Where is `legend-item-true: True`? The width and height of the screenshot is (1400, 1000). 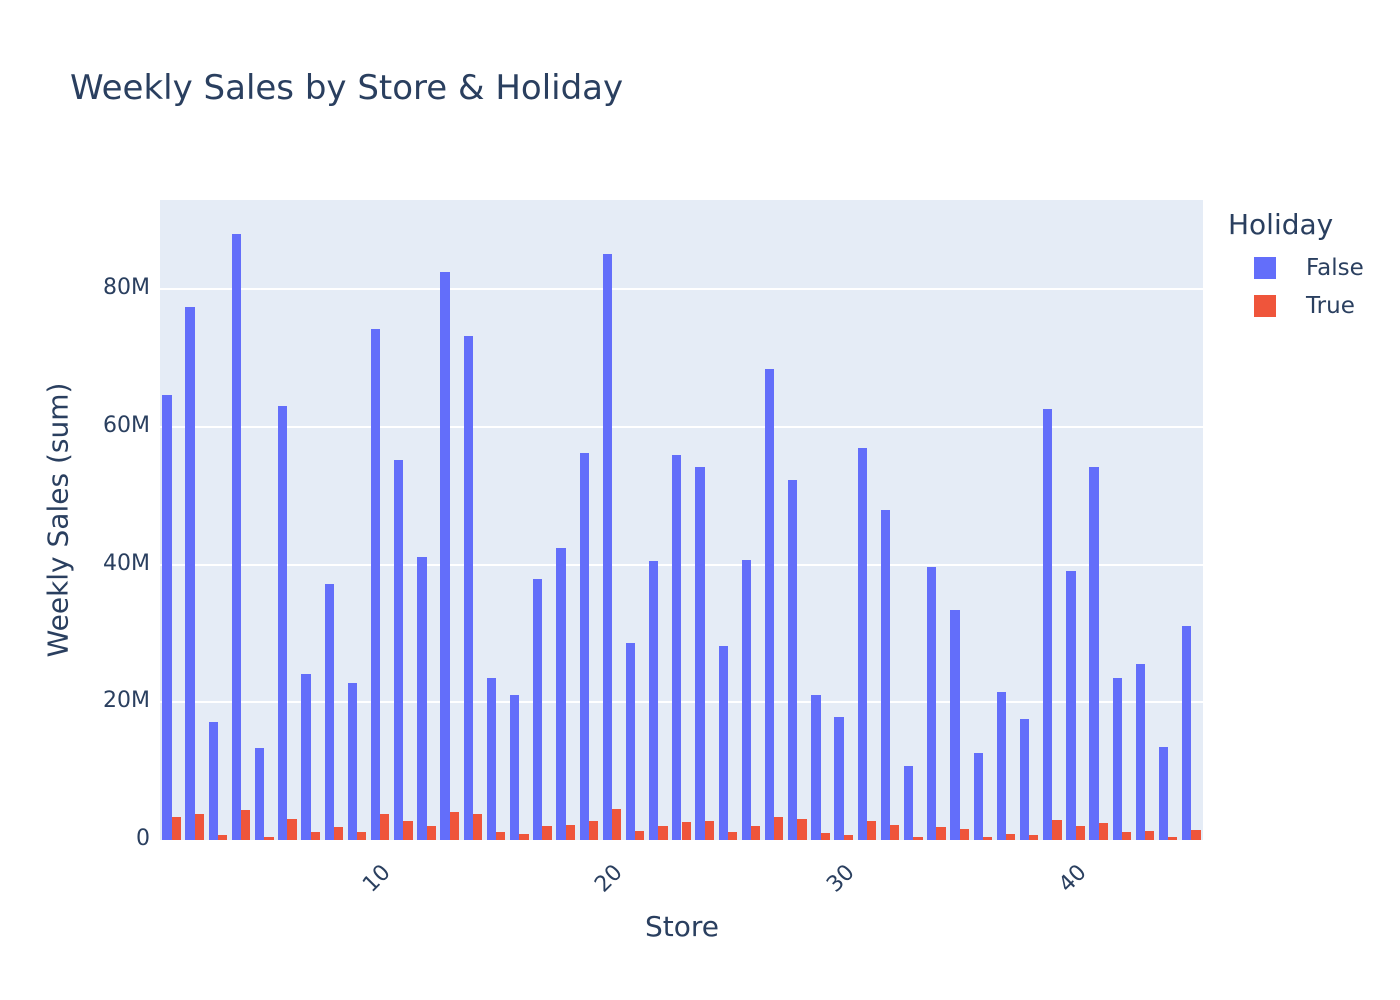 legend-item-true: True is located at coordinates (1296, 306).